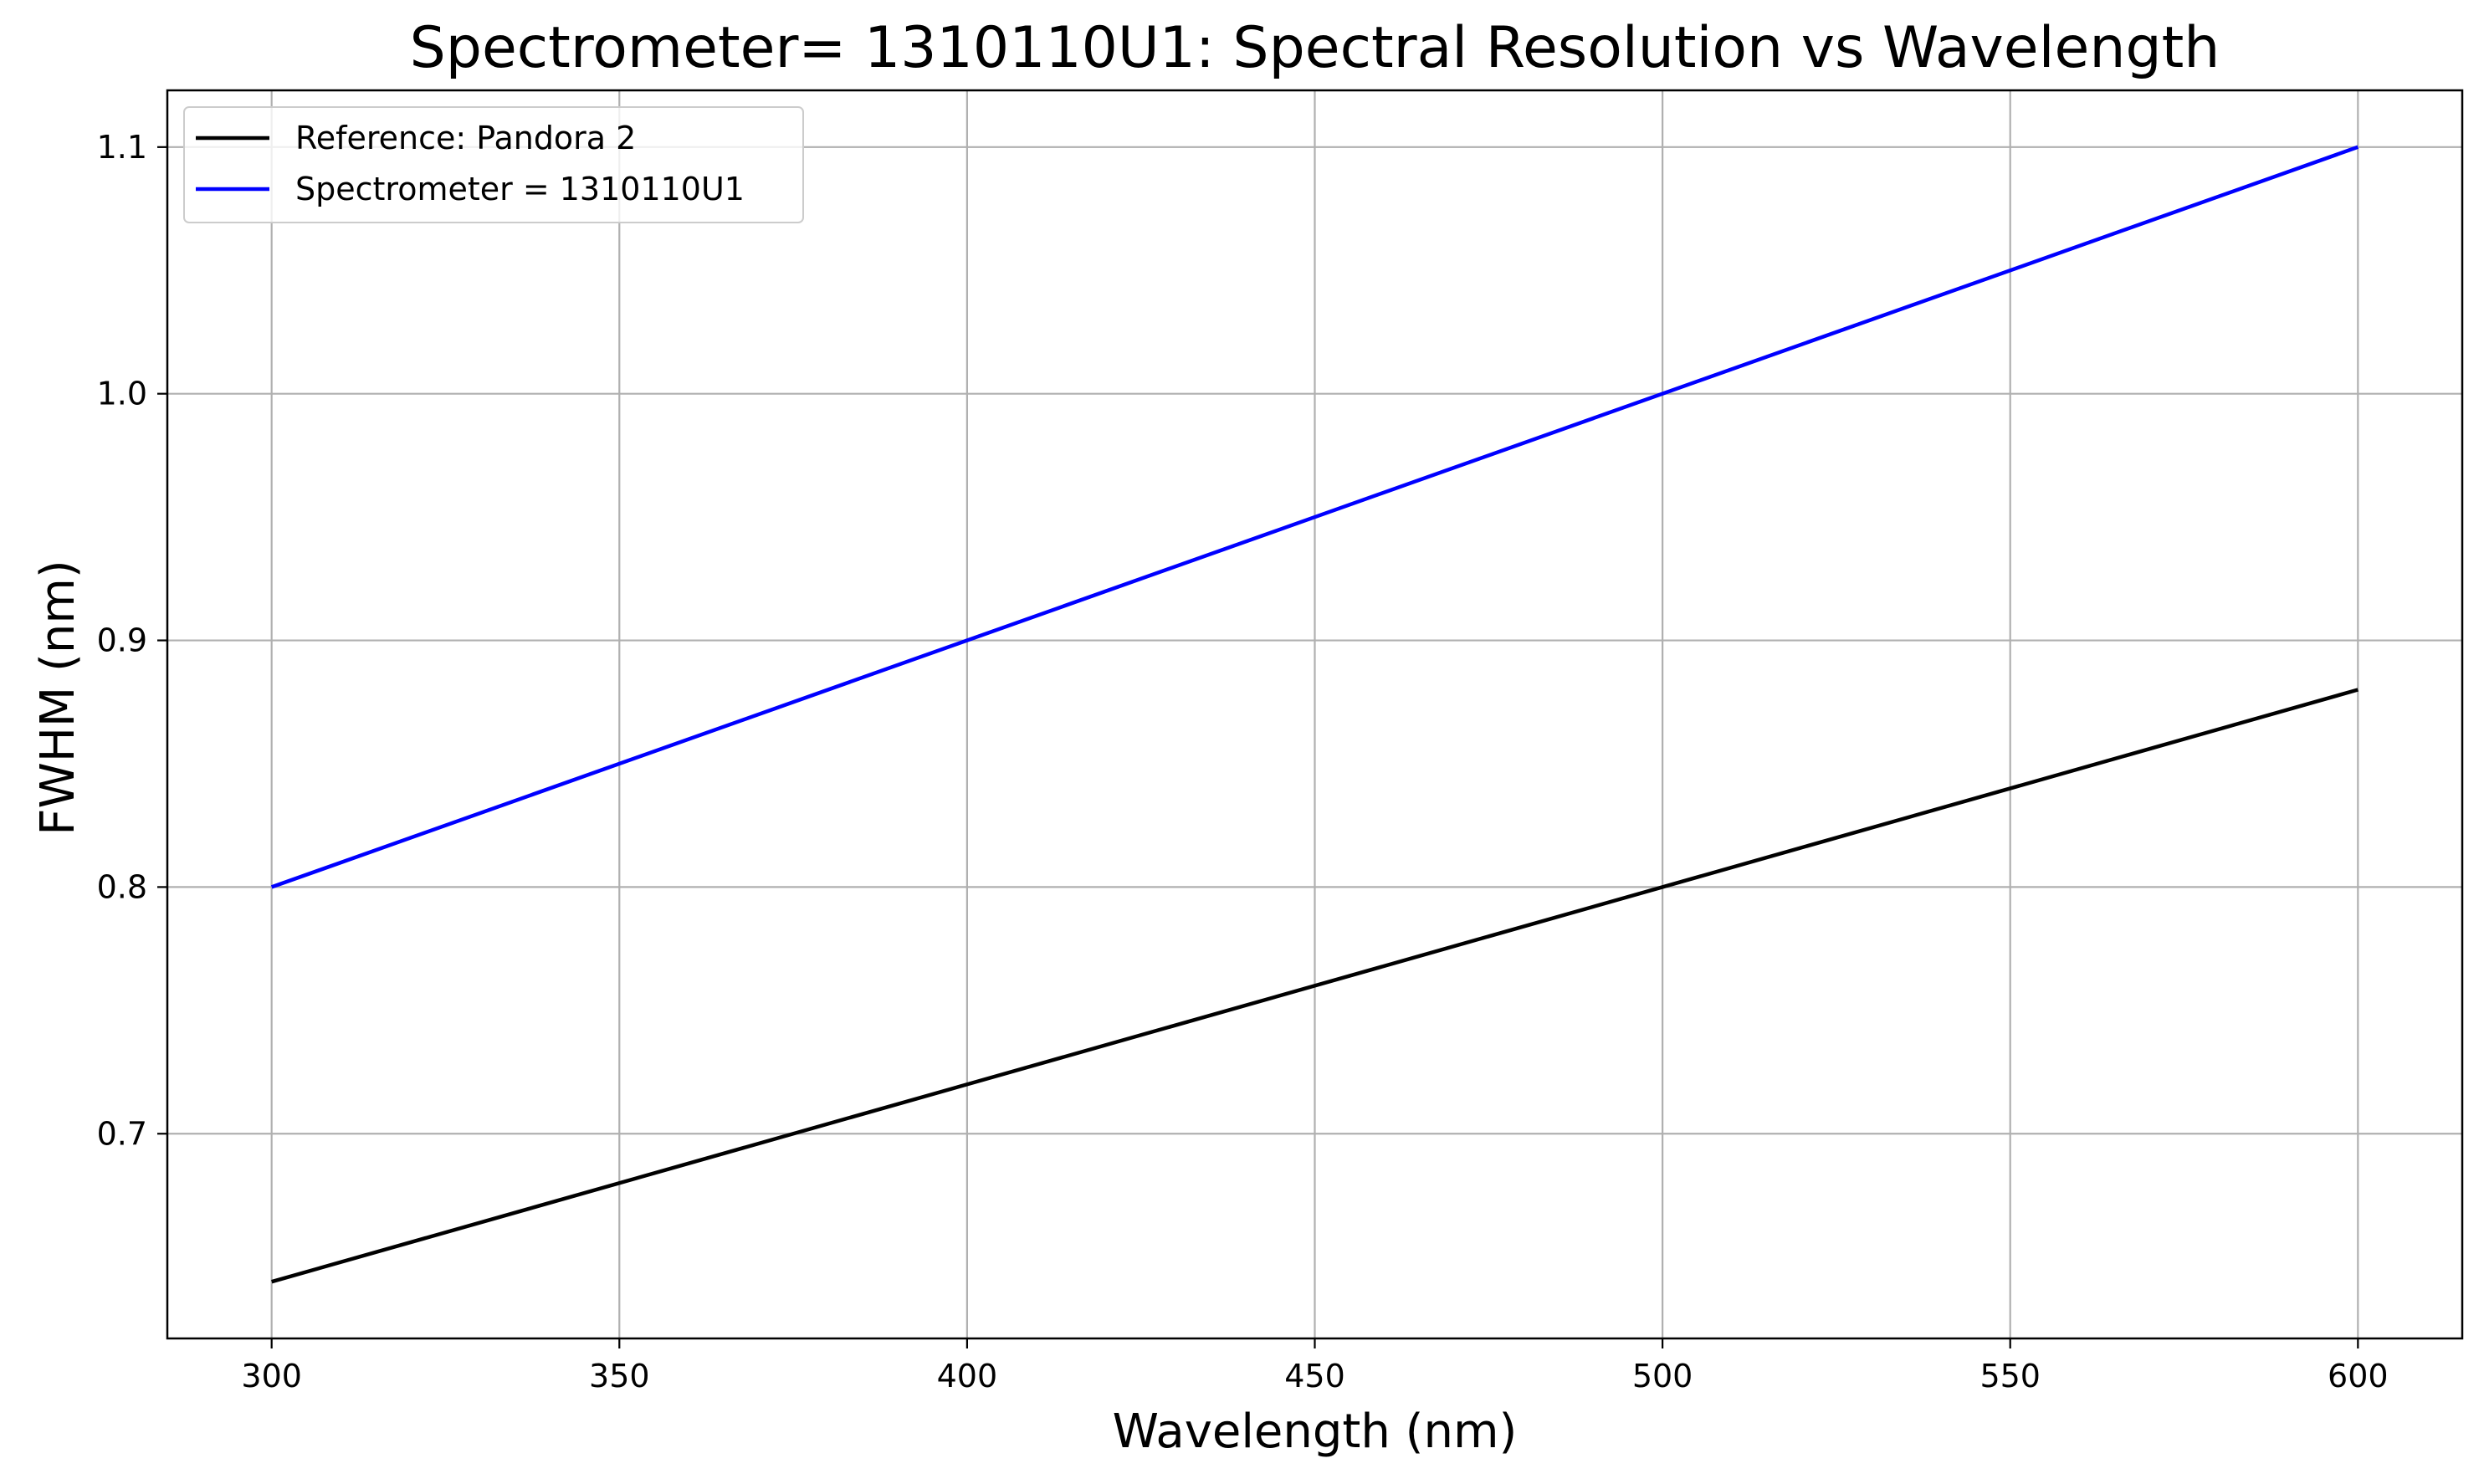  Describe the element at coordinates (2010, 1376) in the screenshot. I see `x-tick-label: 550` at that location.